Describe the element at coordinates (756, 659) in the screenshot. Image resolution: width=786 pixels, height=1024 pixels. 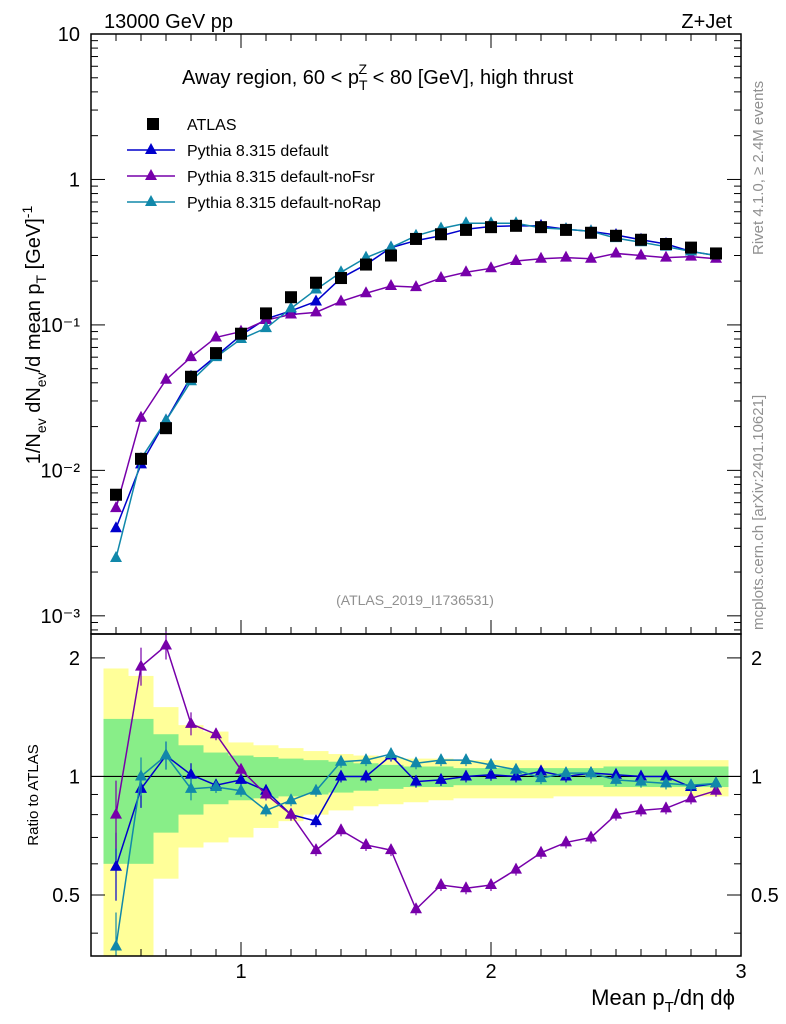
I see `ratio-tick-label-right: 2` at that location.